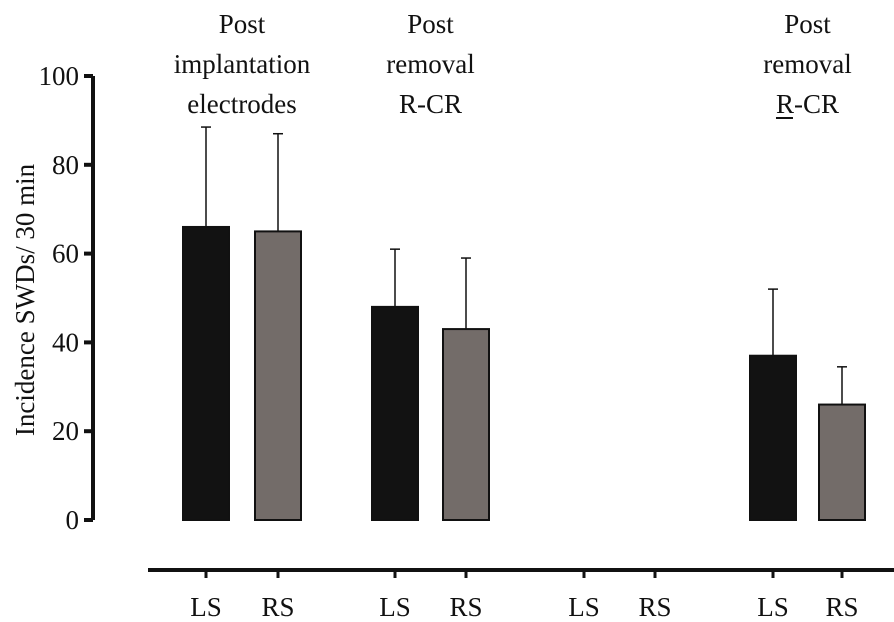 Image resolution: width=894 pixels, height=622 pixels. Describe the element at coordinates (241, 104) in the screenshot. I see `group-label-line: electrodes` at that location.